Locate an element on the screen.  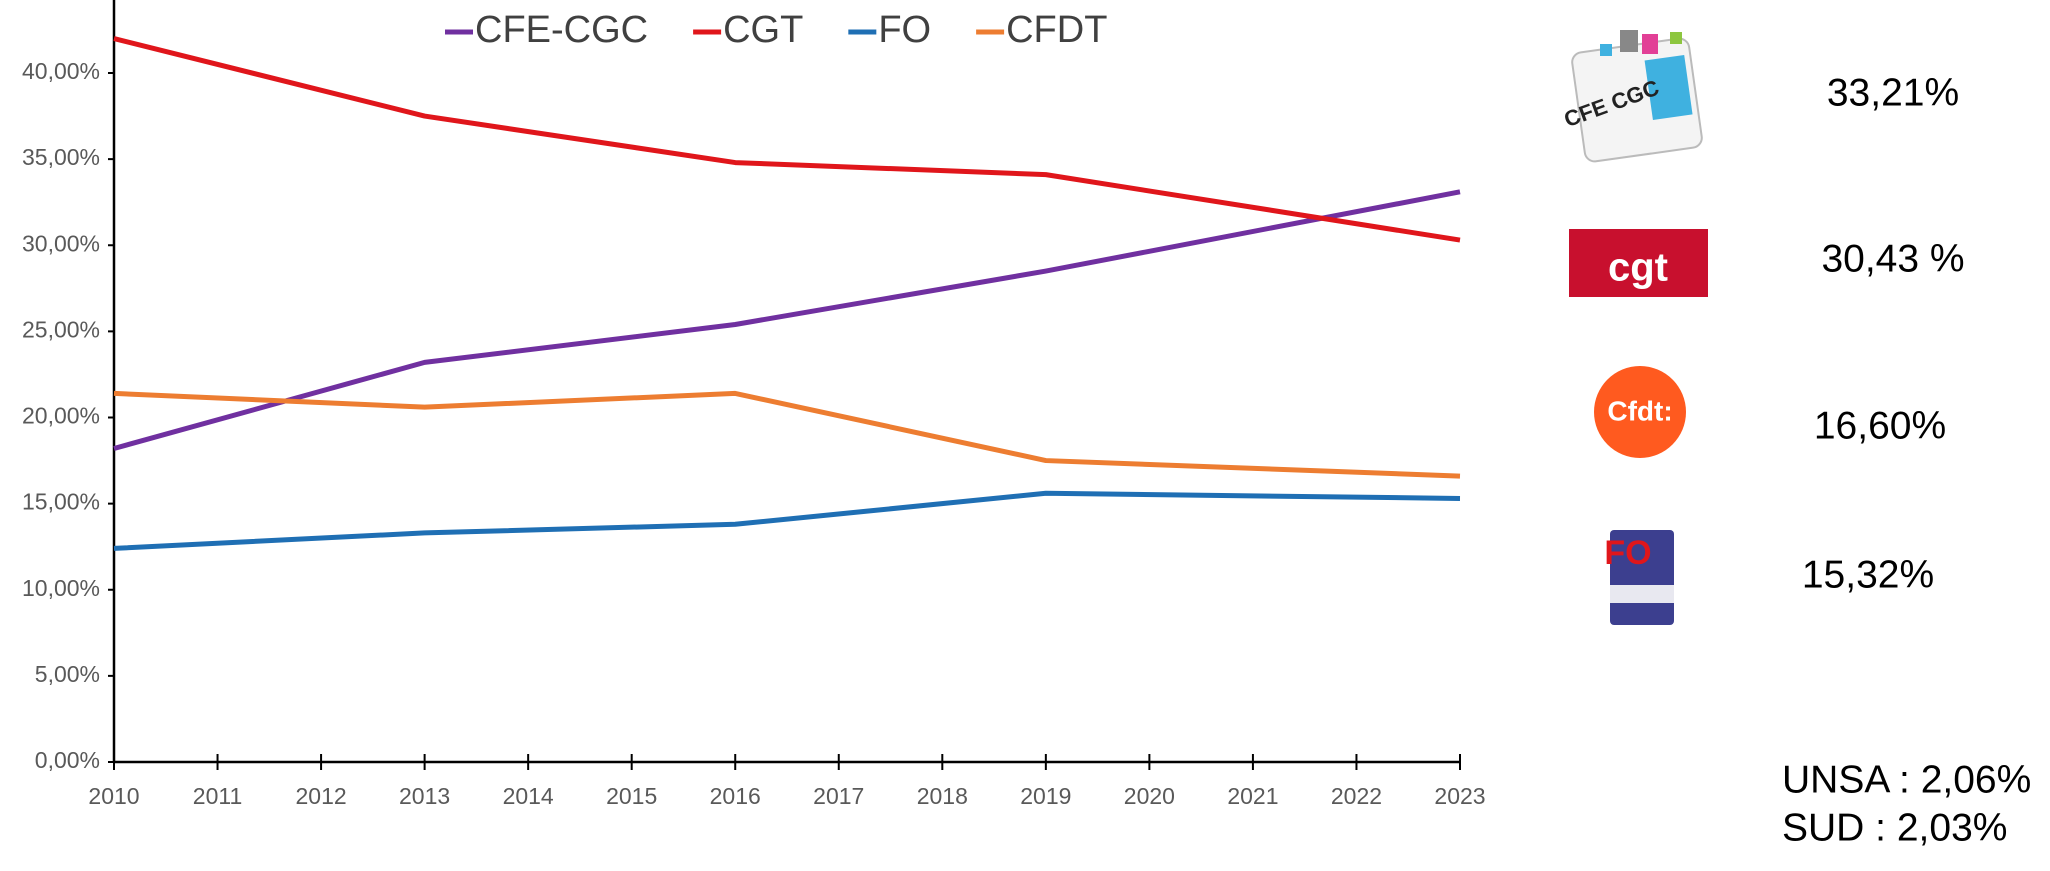
y-tick-label: 5,00% is located at coordinates (67, 674).